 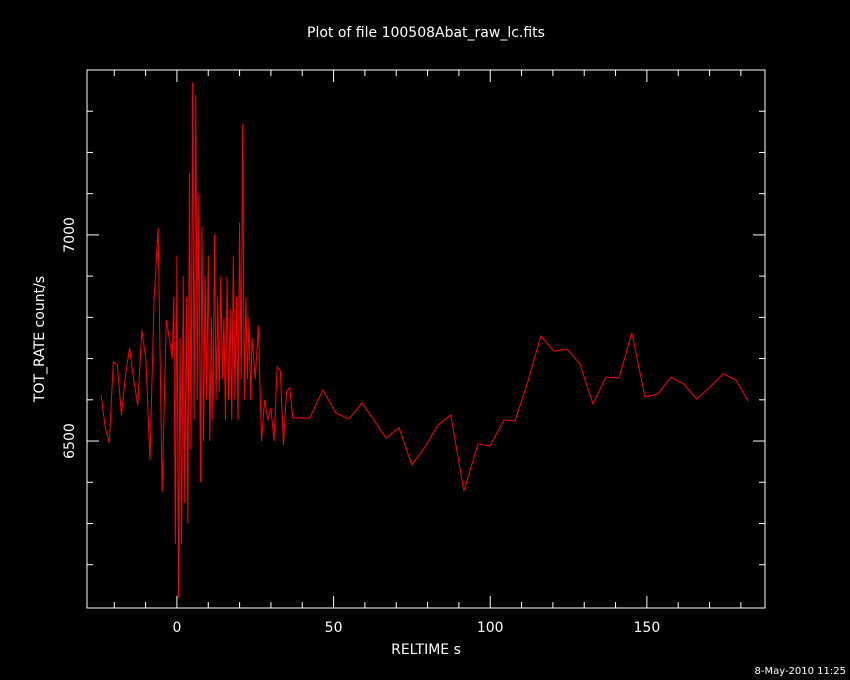 I want to click on chart-title: Plot of file 100508Abat_raw_lc.fits, so click(x=426, y=33).